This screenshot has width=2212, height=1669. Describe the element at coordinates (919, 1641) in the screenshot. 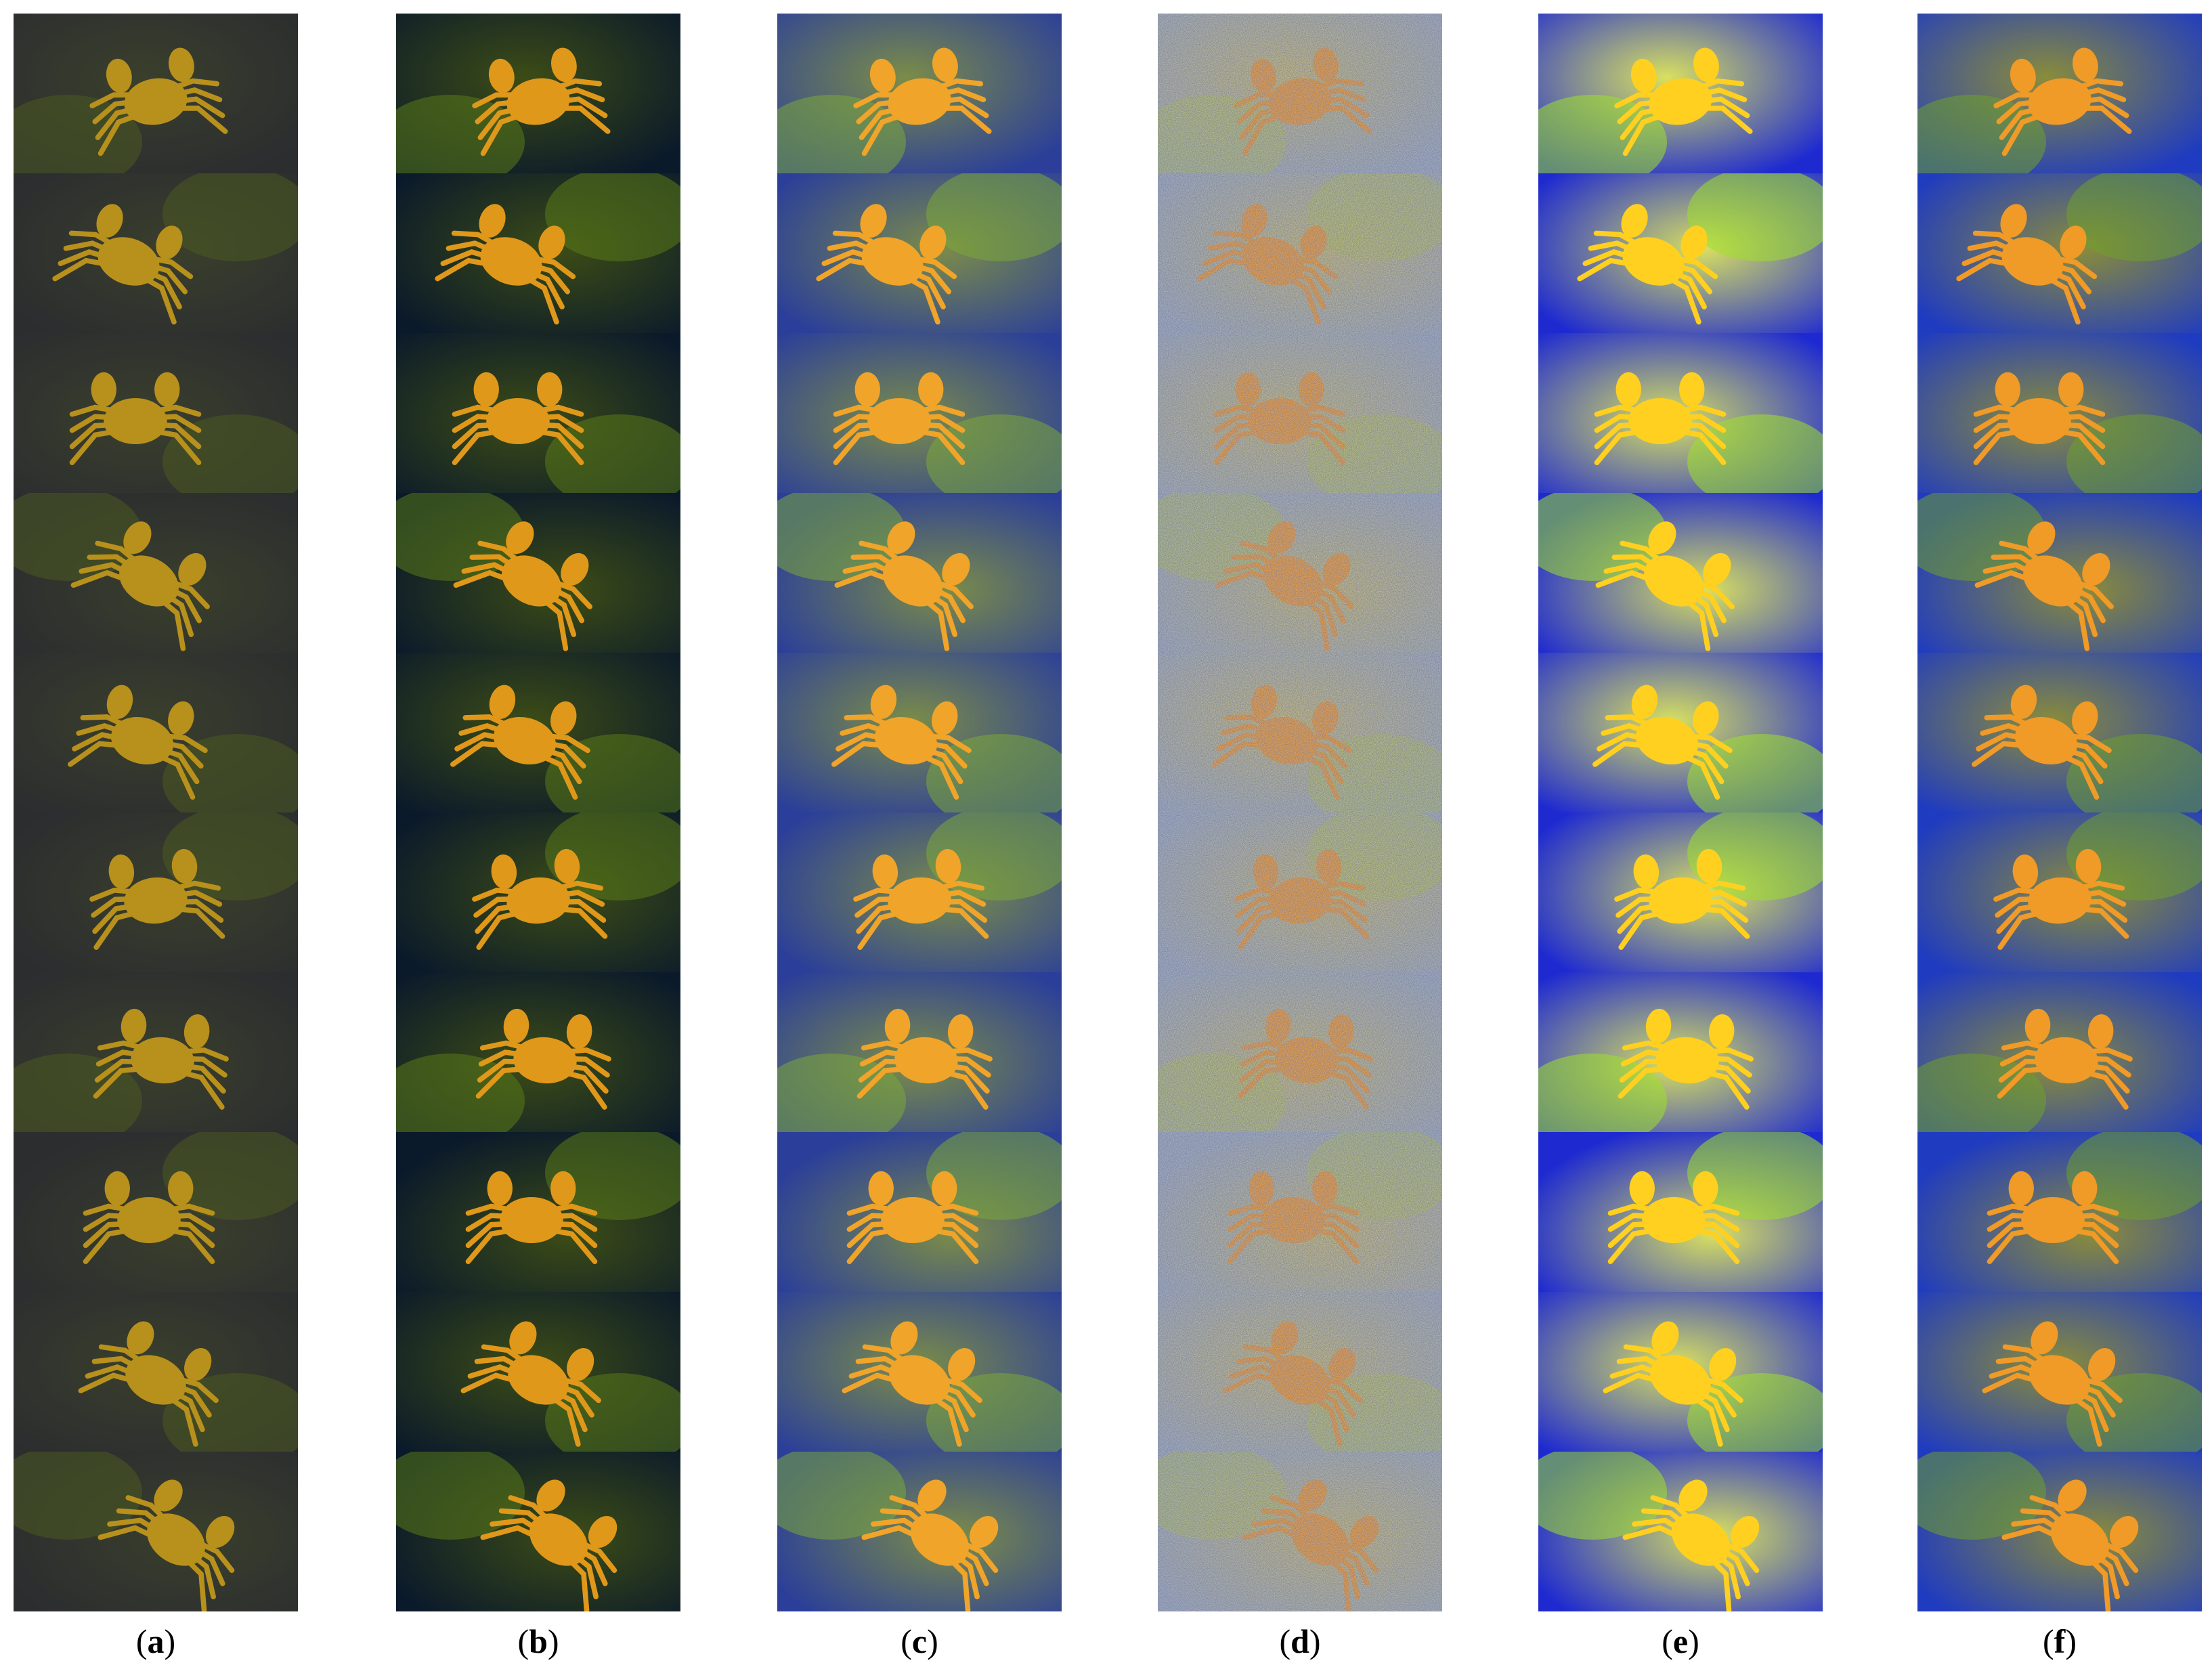

I see `label-letter: c` at that location.